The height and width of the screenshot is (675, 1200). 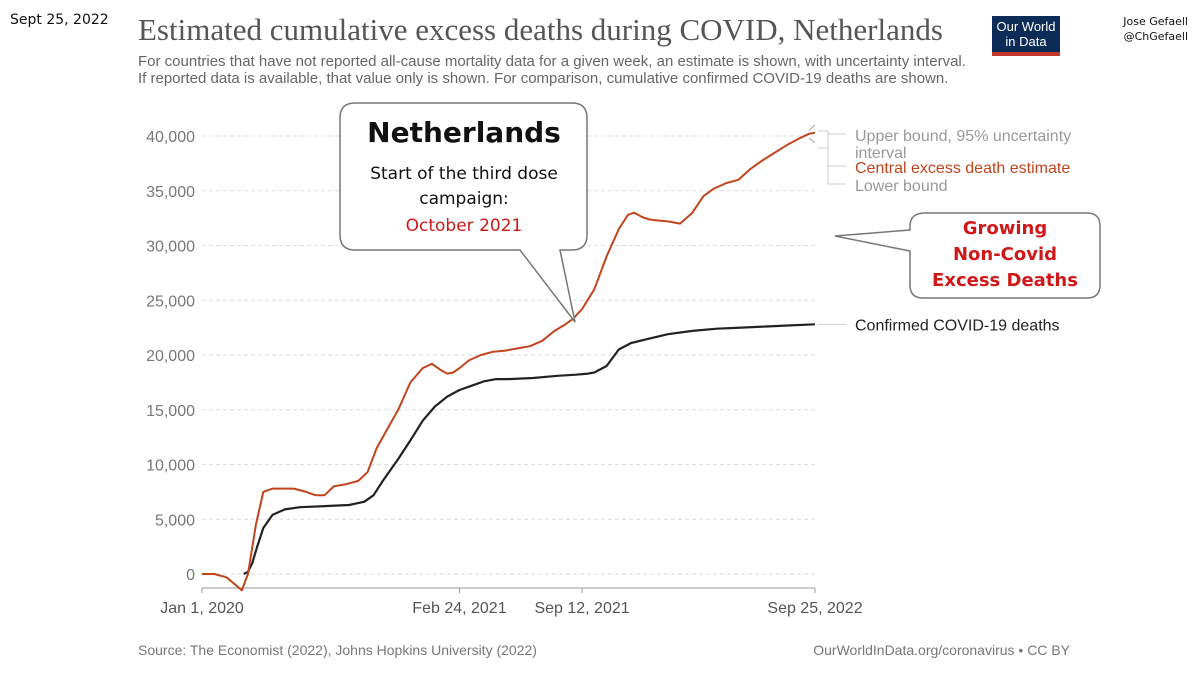 I want to click on x-tick-label: Sep 25, 2022, so click(x=814, y=608).